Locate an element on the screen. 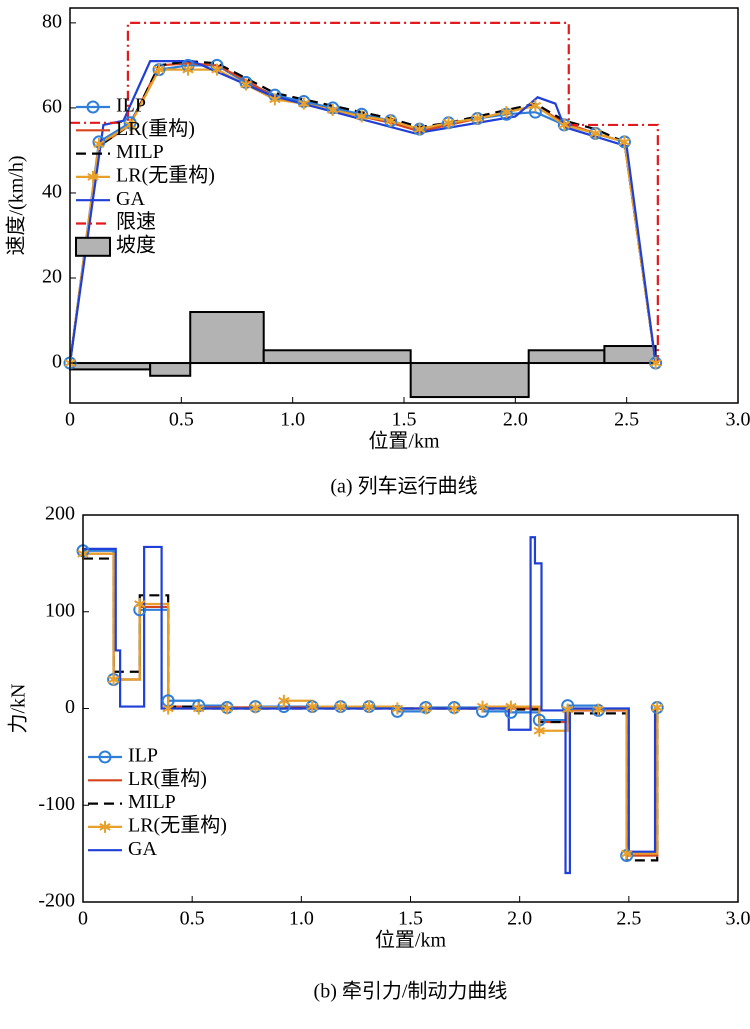 The width and height of the screenshot is (750, 1029). caption: (b) 牵引力/制动力曲线 is located at coordinates (411, 991).